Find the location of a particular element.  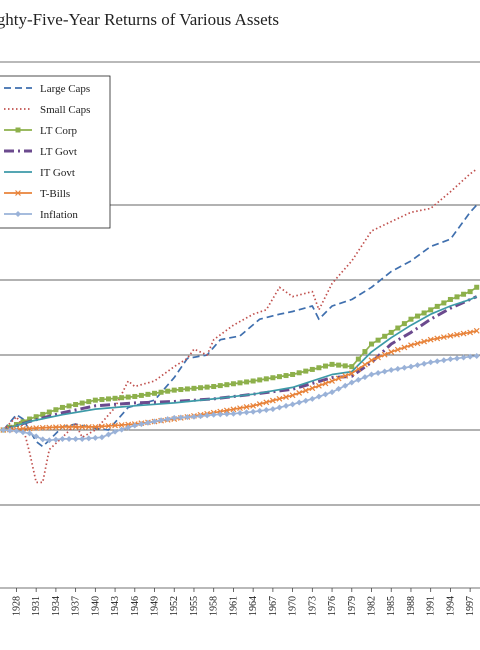

legend-label: Small Caps is located at coordinates (65, 110).